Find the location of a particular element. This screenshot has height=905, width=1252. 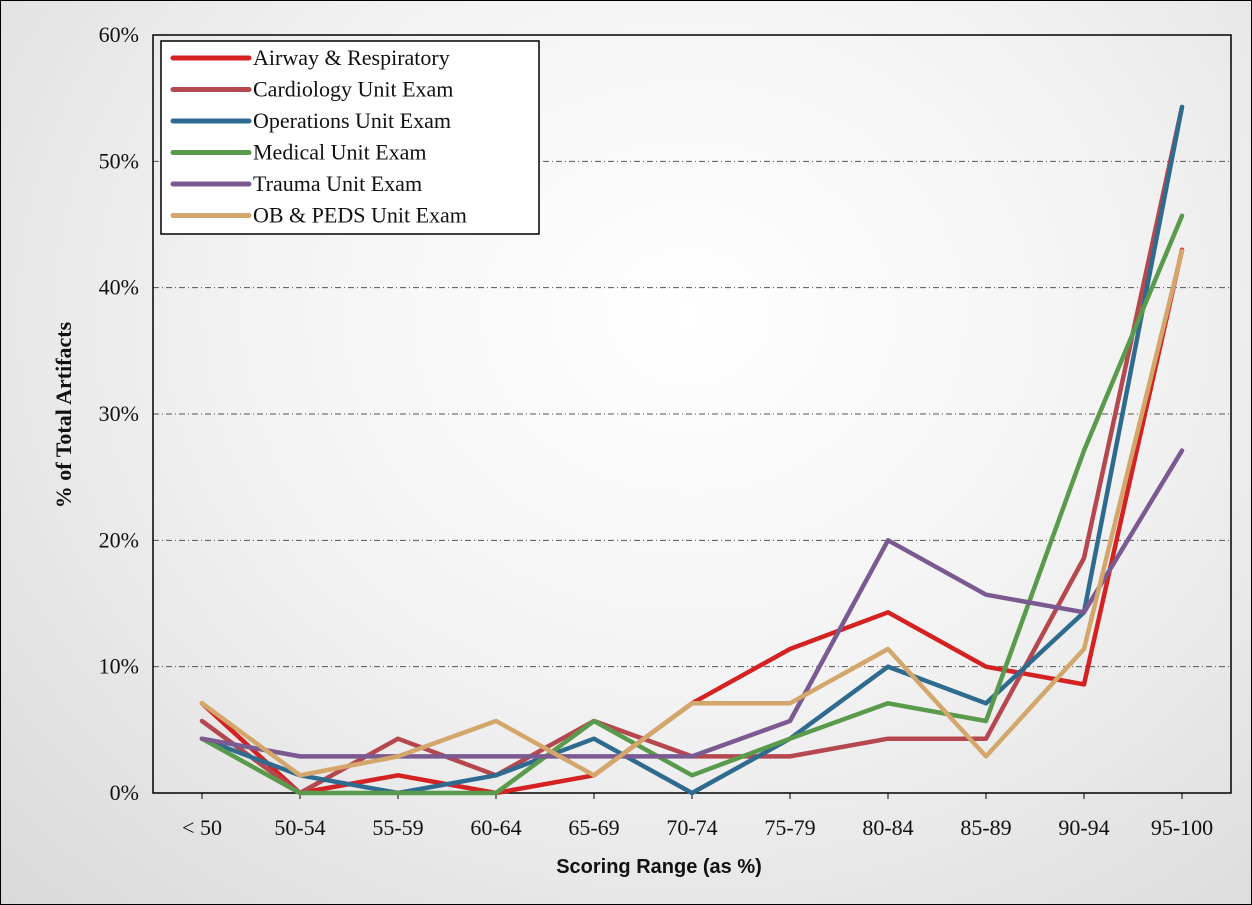

legend-label: Operations Unit Exam is located at coordinates (352, 120).